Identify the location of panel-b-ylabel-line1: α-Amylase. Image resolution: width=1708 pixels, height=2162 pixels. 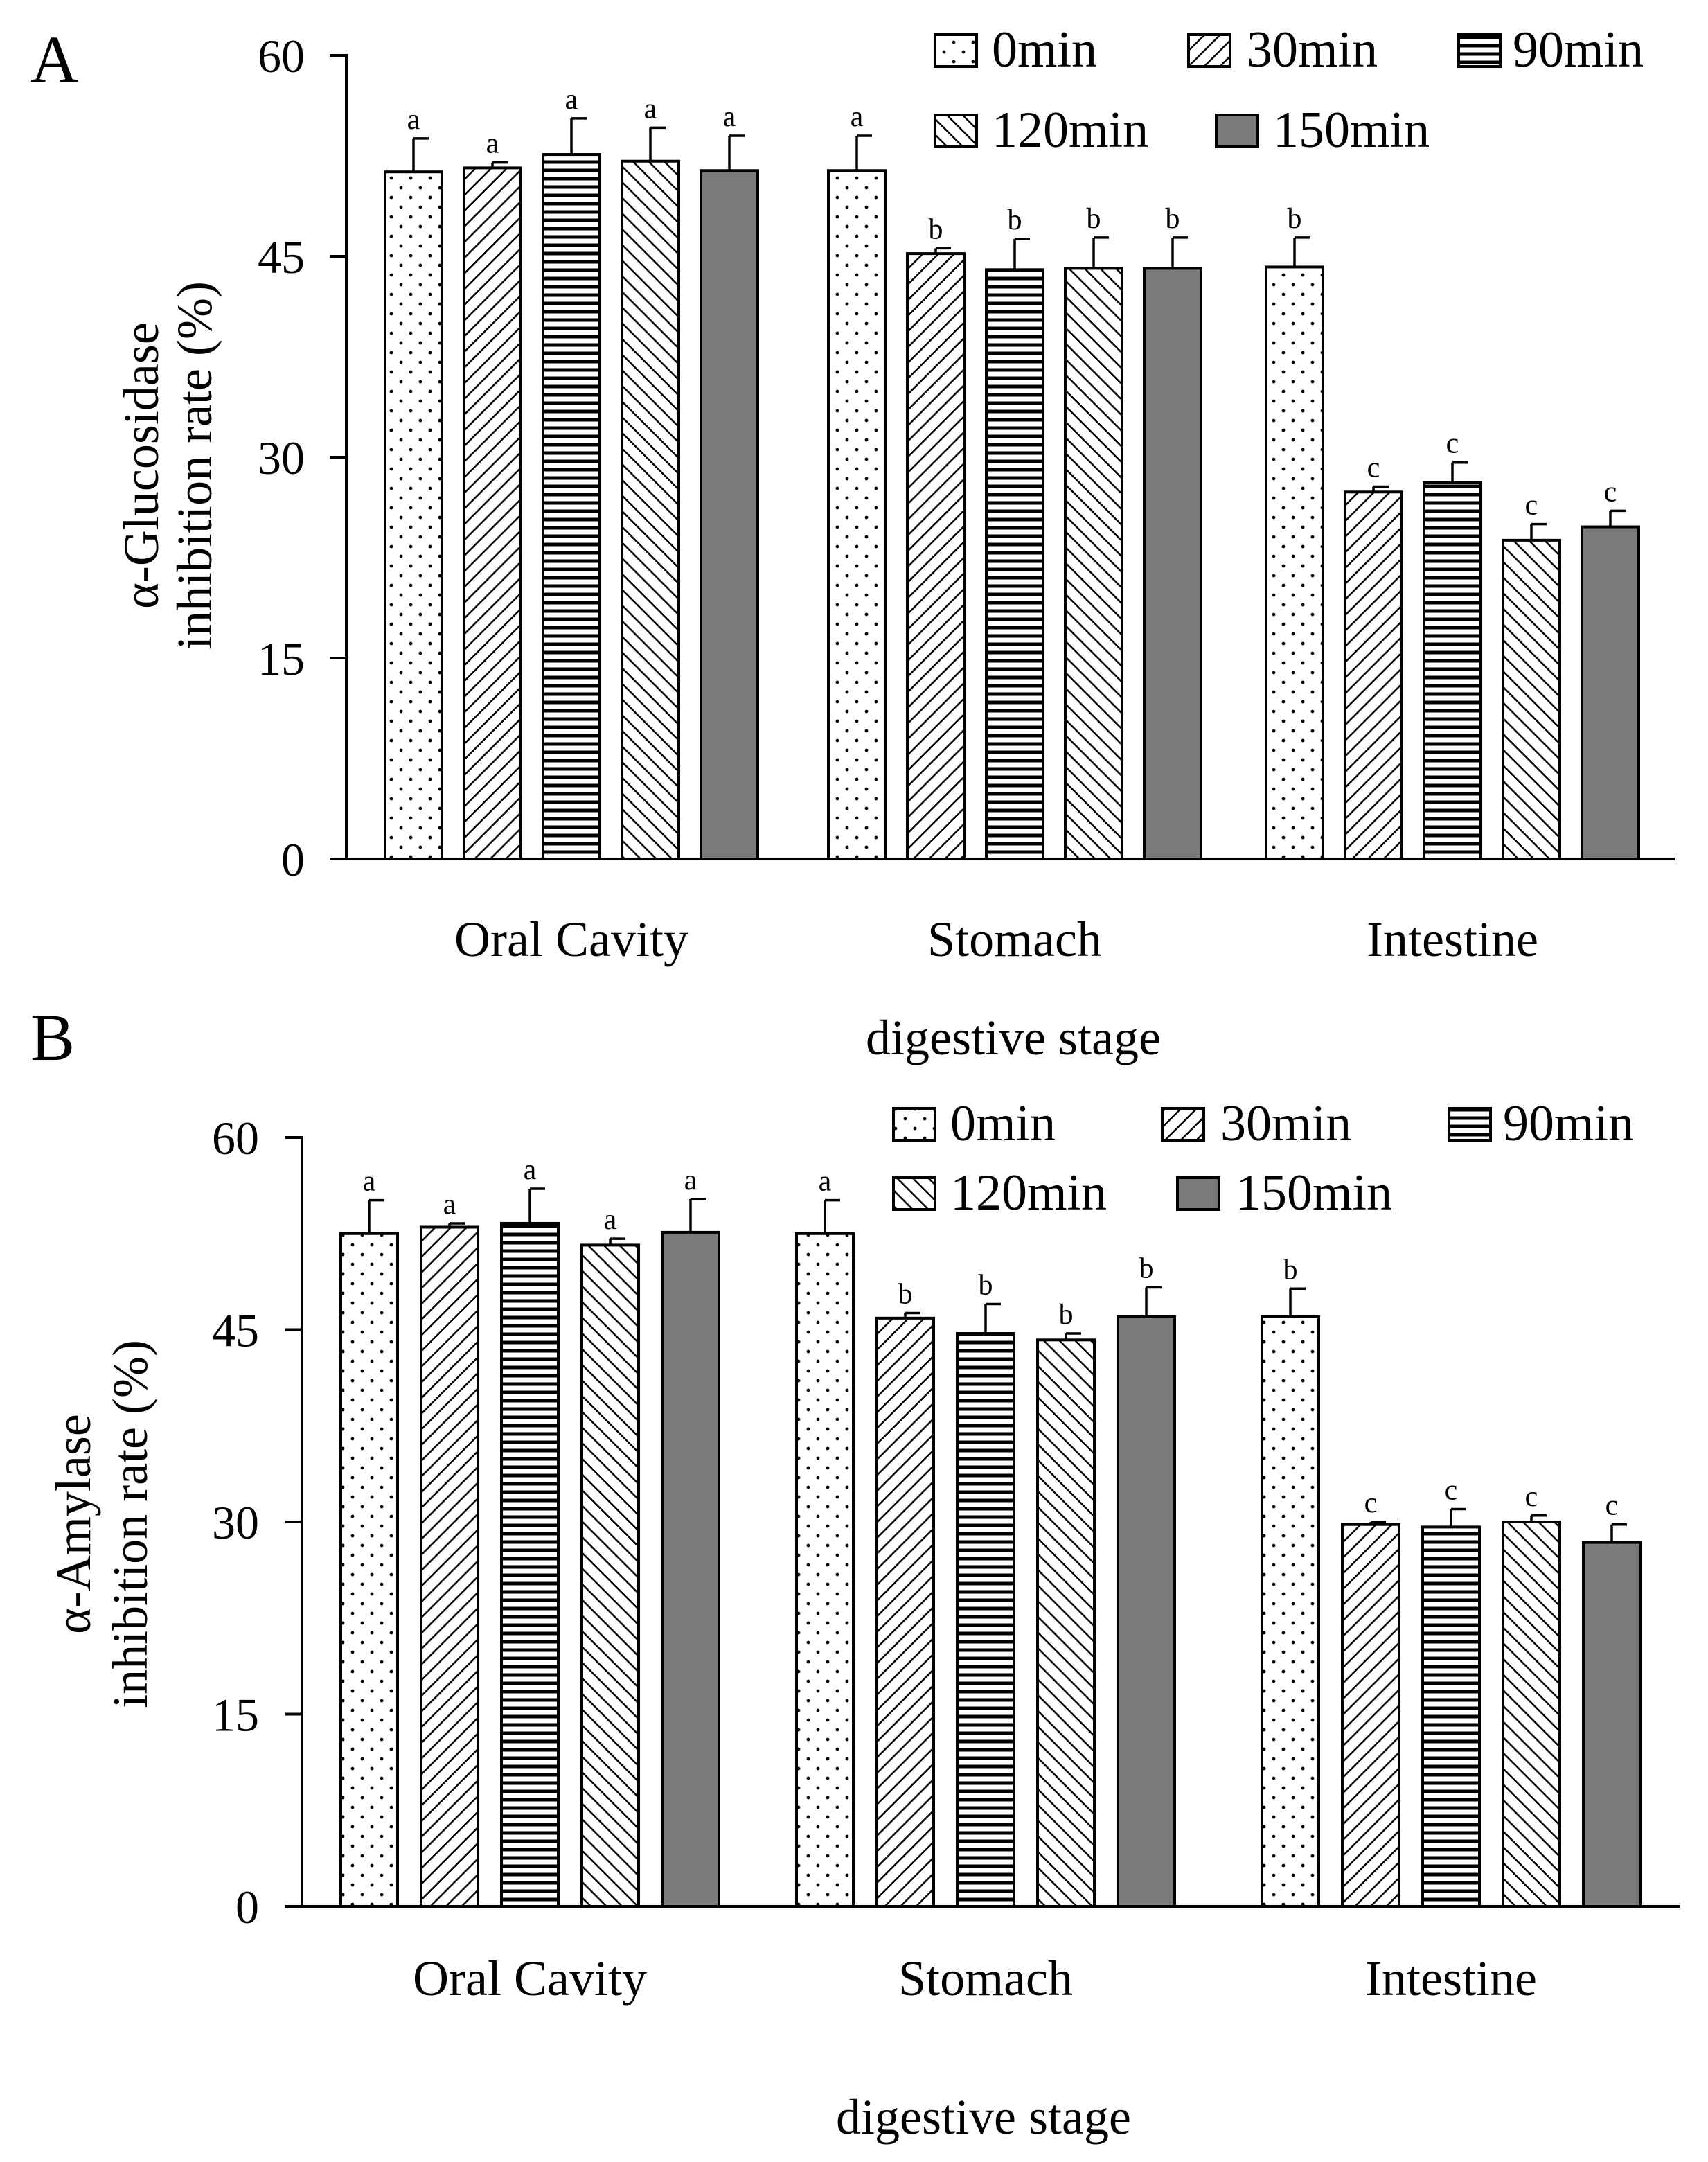
(73, 1524).